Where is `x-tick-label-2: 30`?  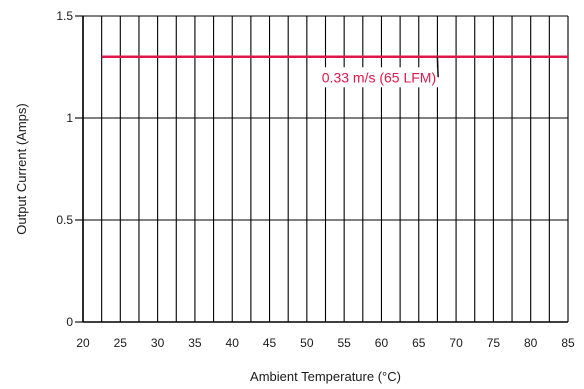 x-tick-label-2: 30 is located at coordinates (158, 343).